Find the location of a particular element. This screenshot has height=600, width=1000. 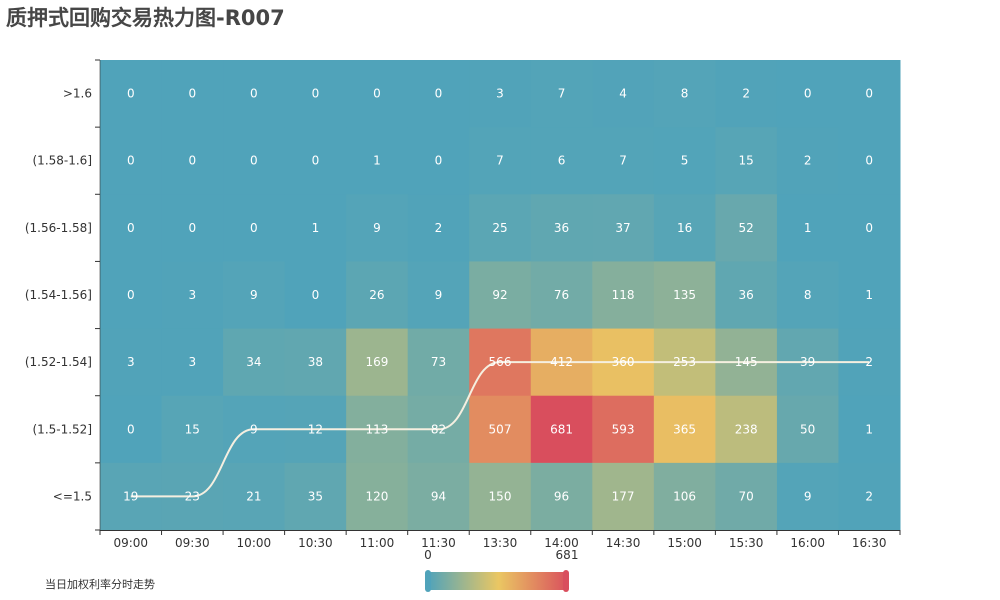

cell-value-label: 82 is located at coordinates (438, 429).